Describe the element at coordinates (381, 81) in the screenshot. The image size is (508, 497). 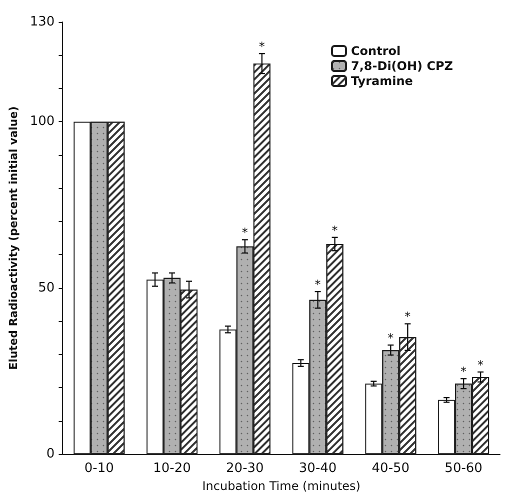
I see `legend-label: Tyramine` at that location.